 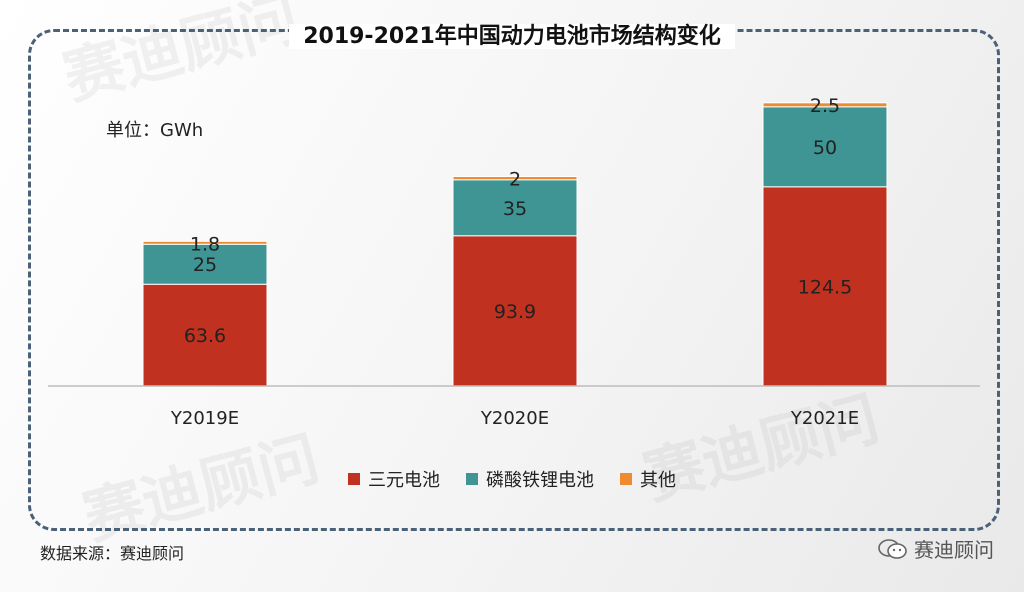 I want to click on legend-item: 三元电池, so click(x=394, y=479).